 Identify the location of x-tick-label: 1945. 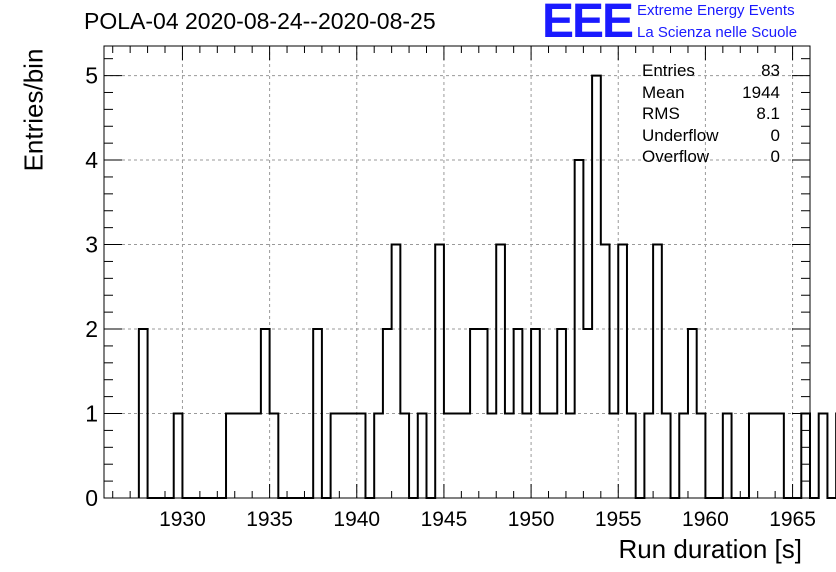
(444, 519).